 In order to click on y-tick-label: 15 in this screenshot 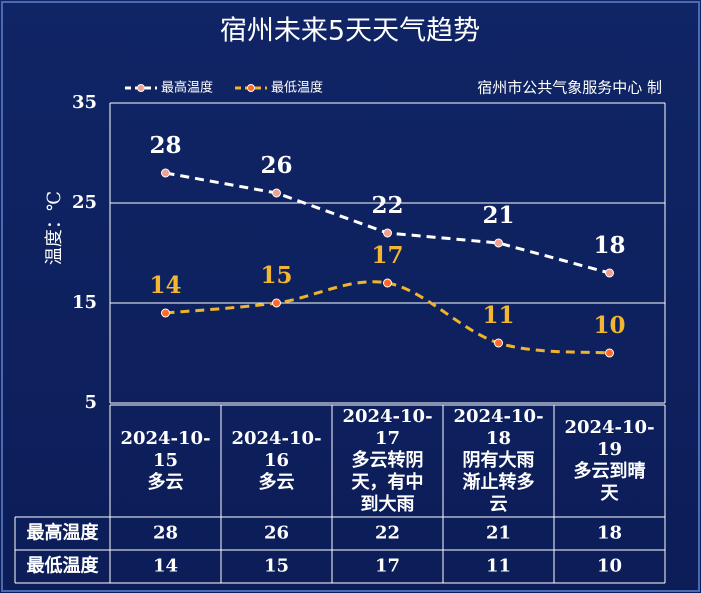, I will do `click(84, 302)`.